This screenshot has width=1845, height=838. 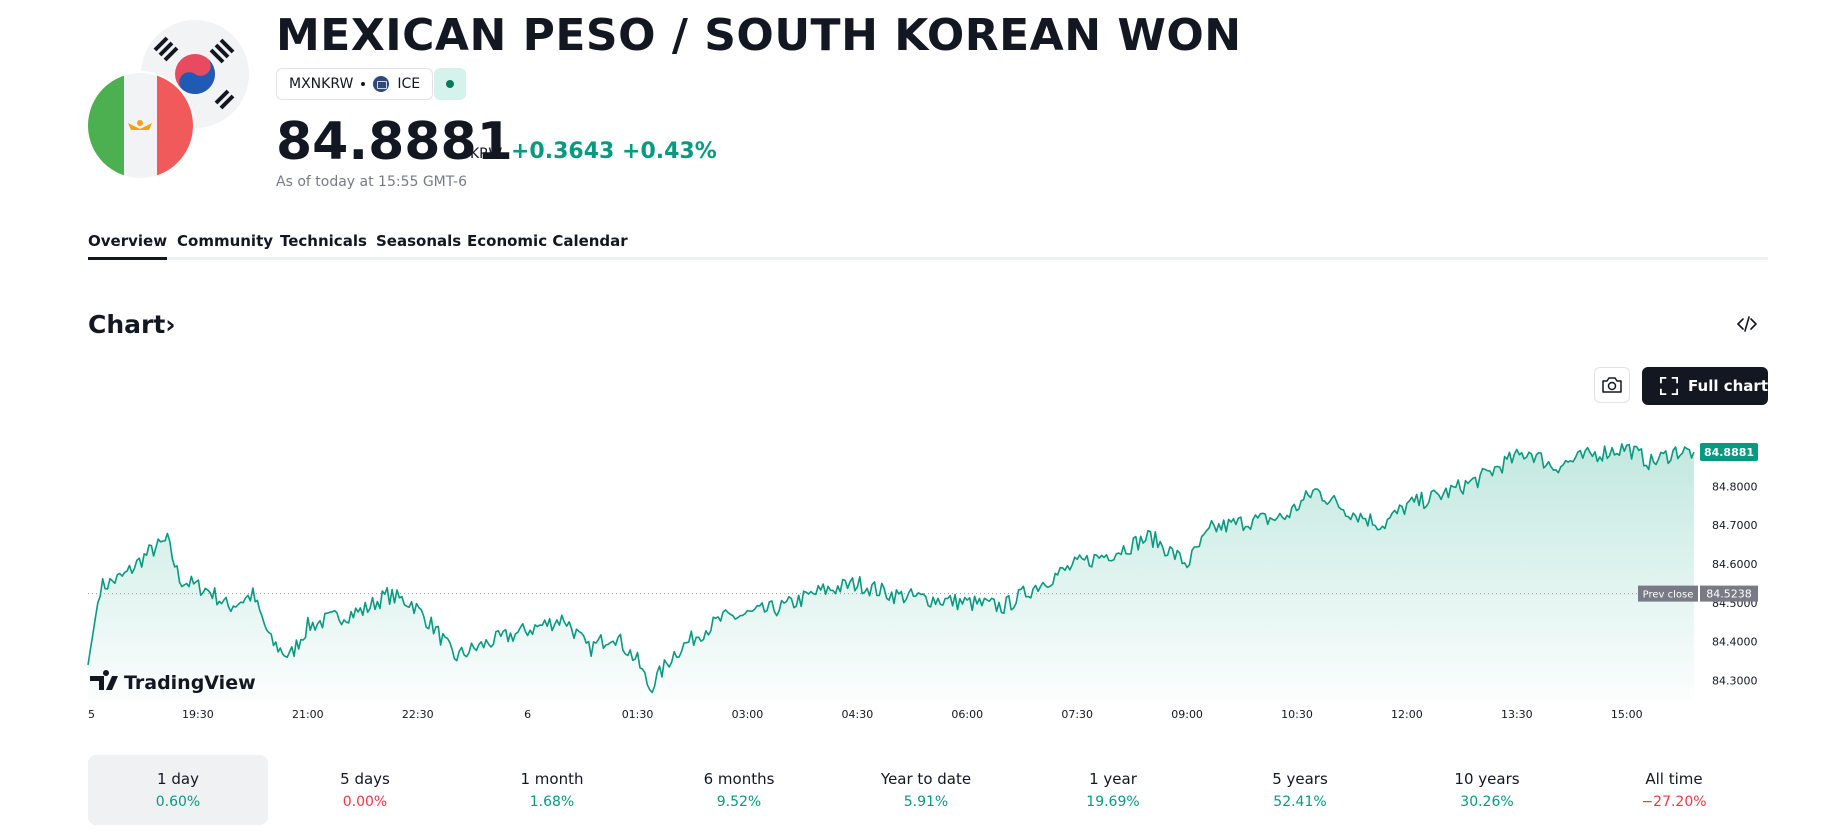 What do you see at coordinates (563, 151) in the screenshot?
I see `change-absolute: +0.3643` at bounding box center [563, 151].